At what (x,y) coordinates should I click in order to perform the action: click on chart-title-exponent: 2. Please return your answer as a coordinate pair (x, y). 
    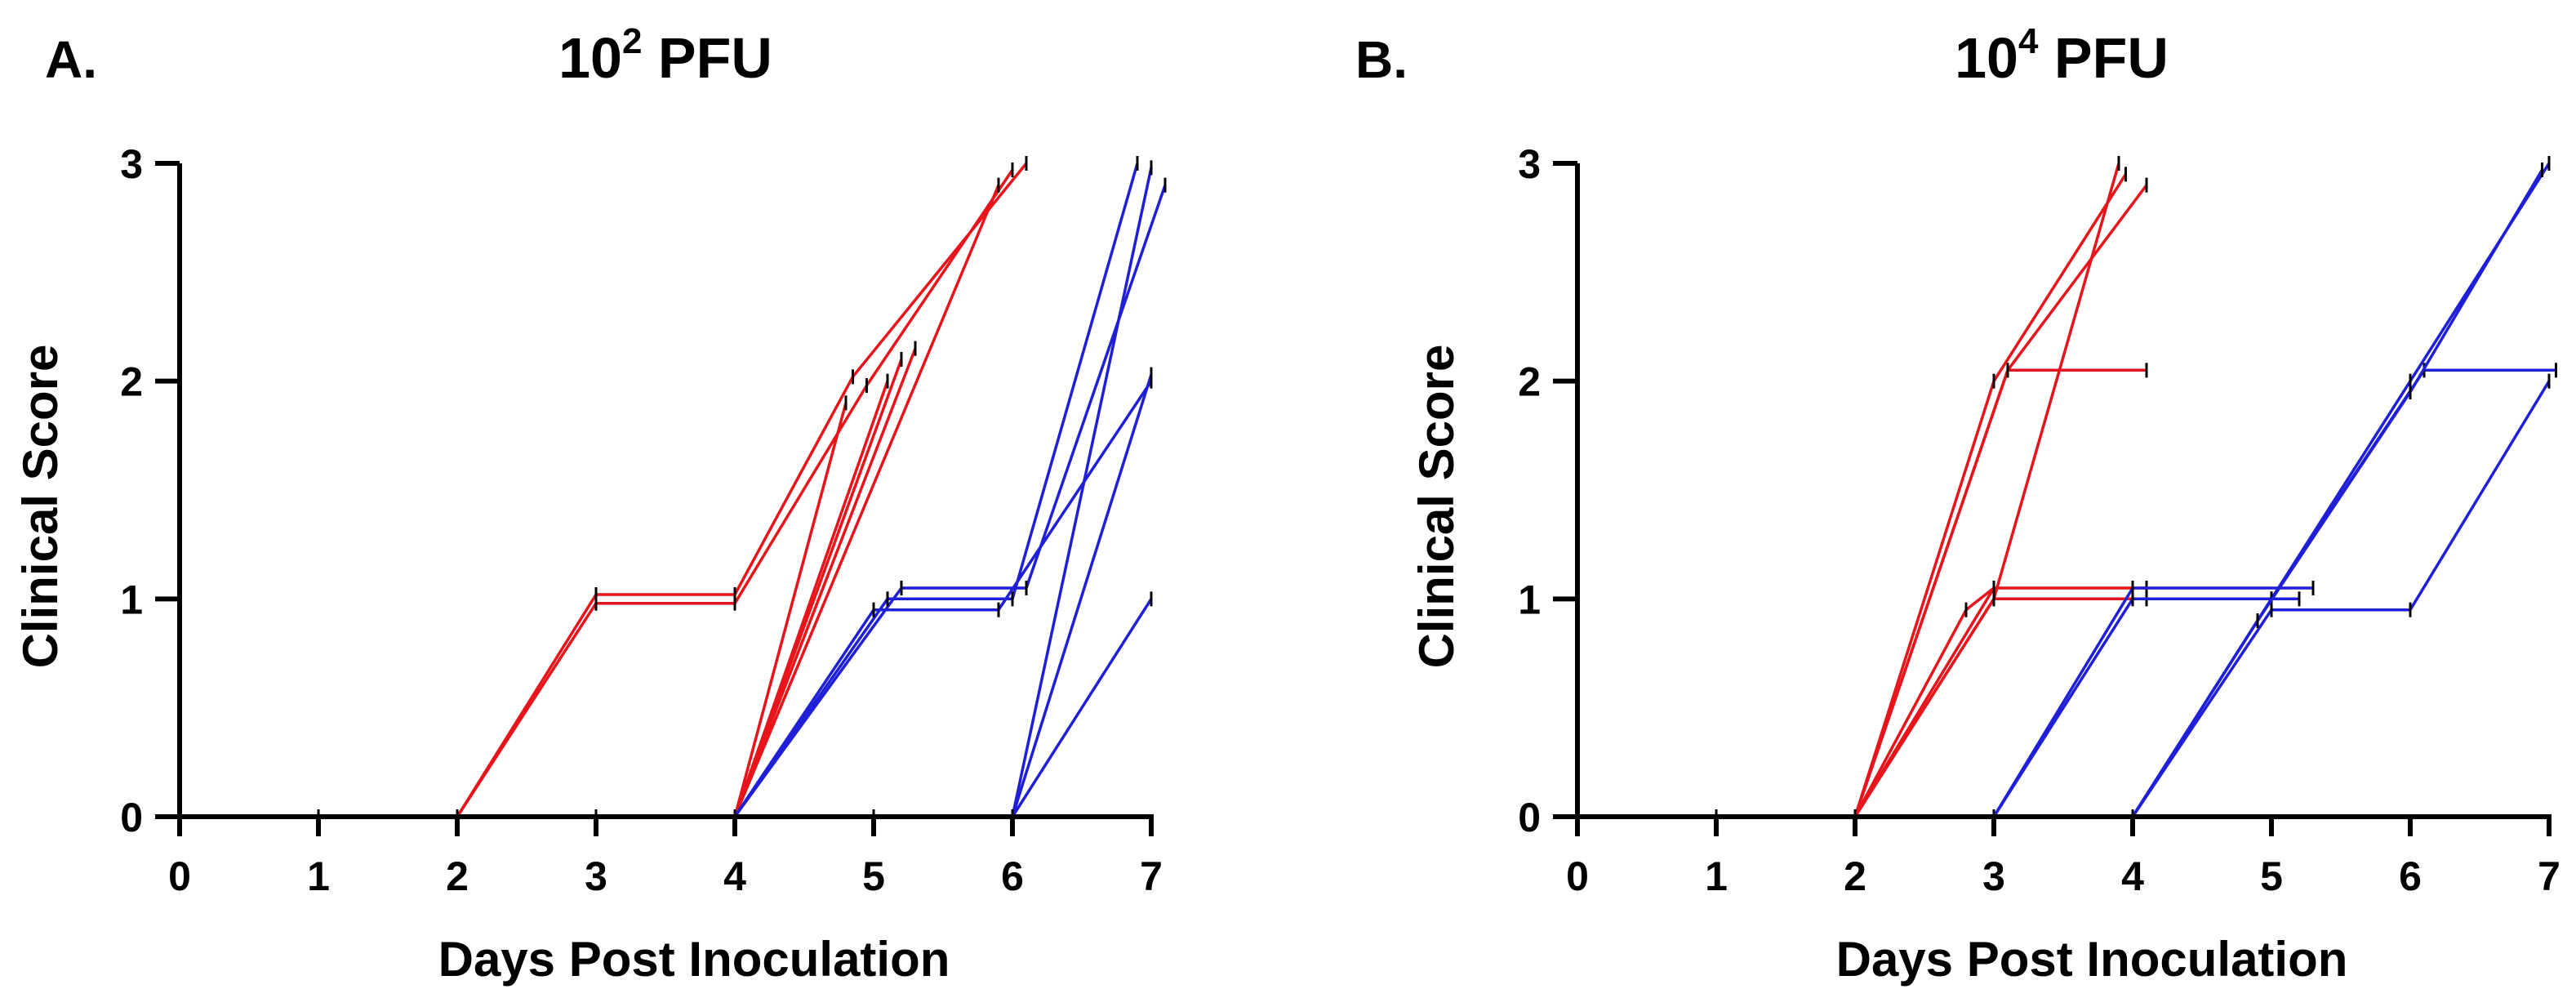
    Looking at the image, I should click on (632, 41).